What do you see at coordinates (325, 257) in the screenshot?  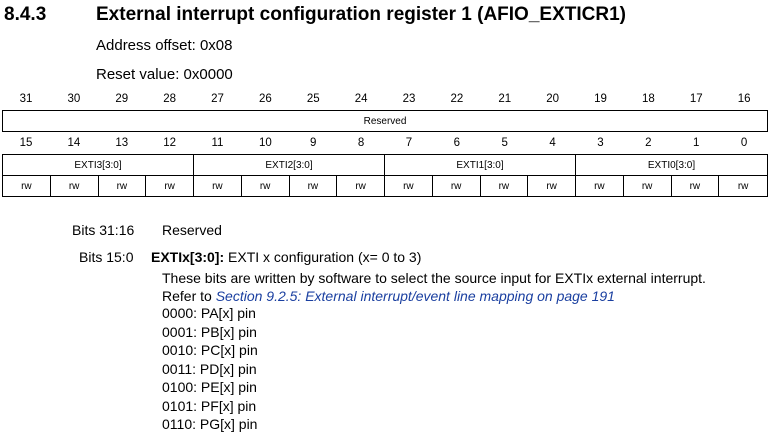 I see `field-summary: EXTI x configuration (x= 0 to 3)` at bounding box center [325, 257].